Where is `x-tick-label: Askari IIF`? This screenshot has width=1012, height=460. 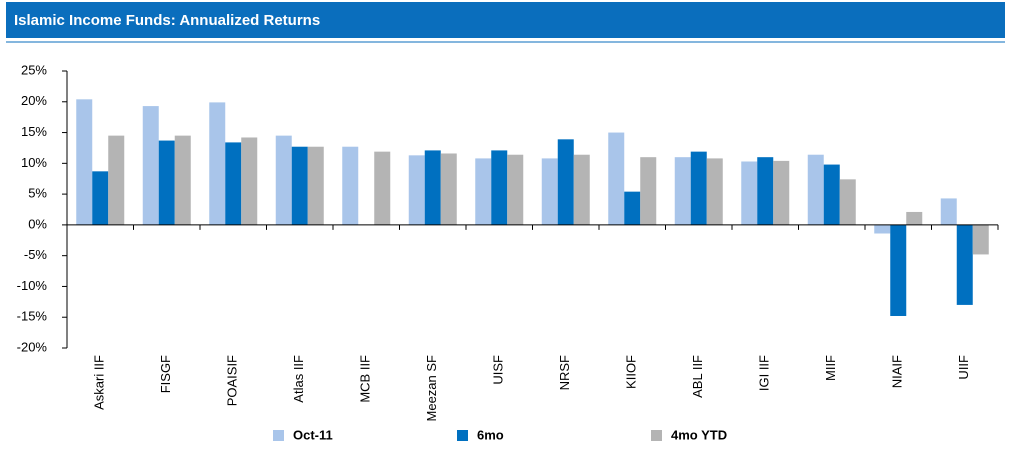
x-tick-label: Askari IIF is located at coordinates (99, 382).